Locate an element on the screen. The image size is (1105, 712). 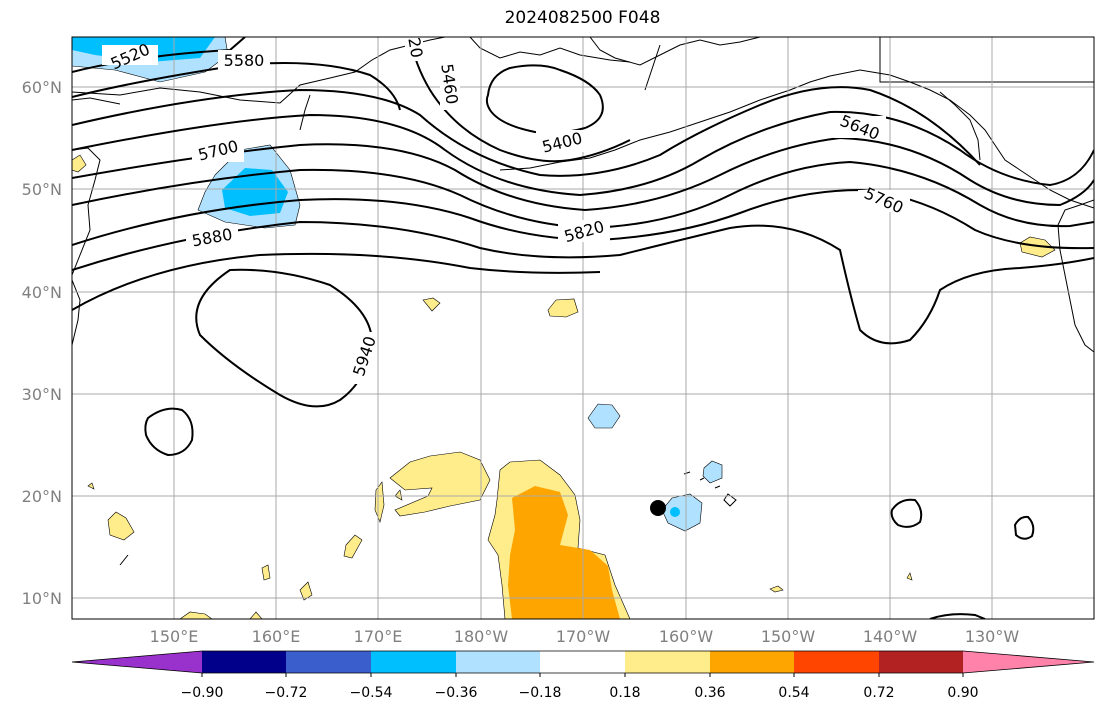
colorbar-label-m072: −0.72 is located at coordinates (286, 693).